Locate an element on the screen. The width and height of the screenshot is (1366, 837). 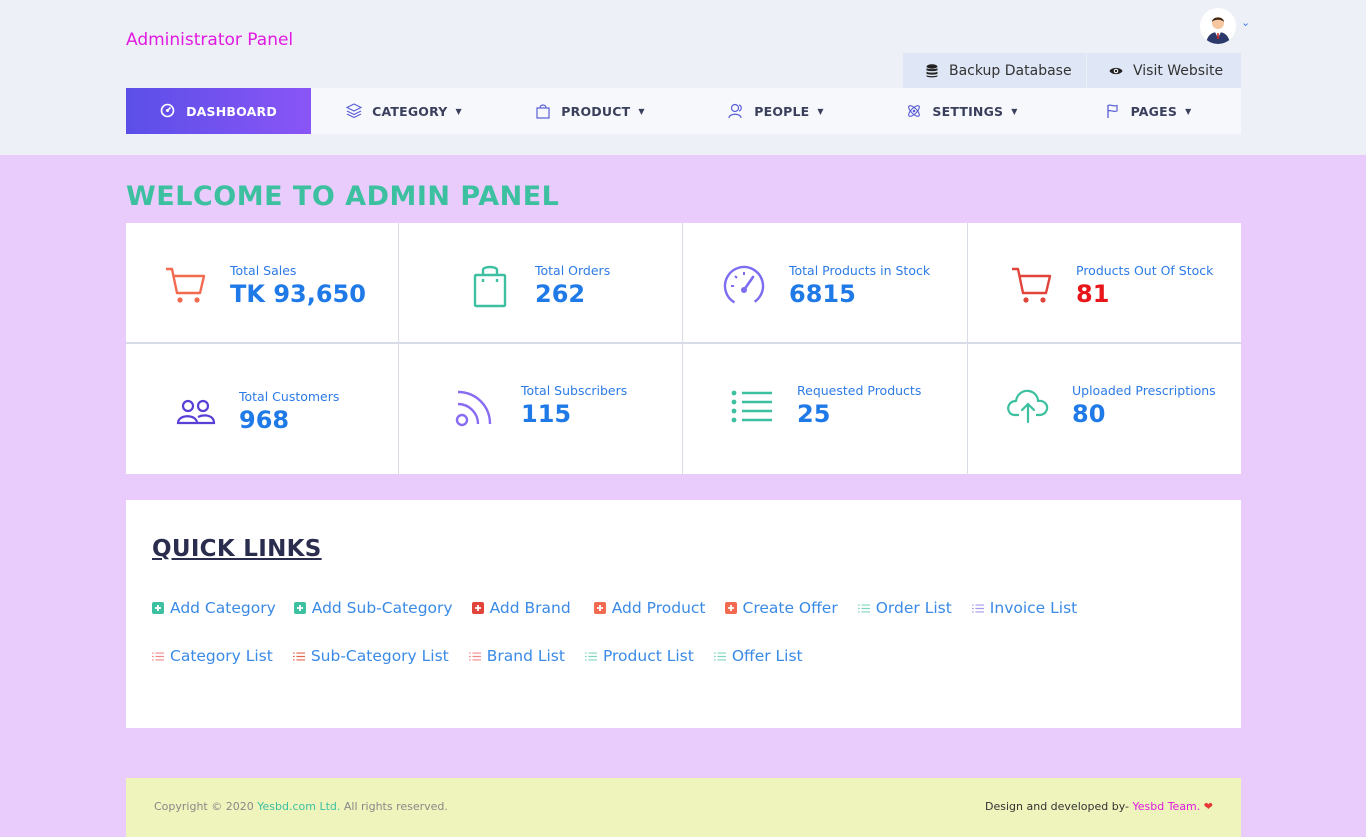
stat-label: Total Sales is located at coordinates (263, 270).